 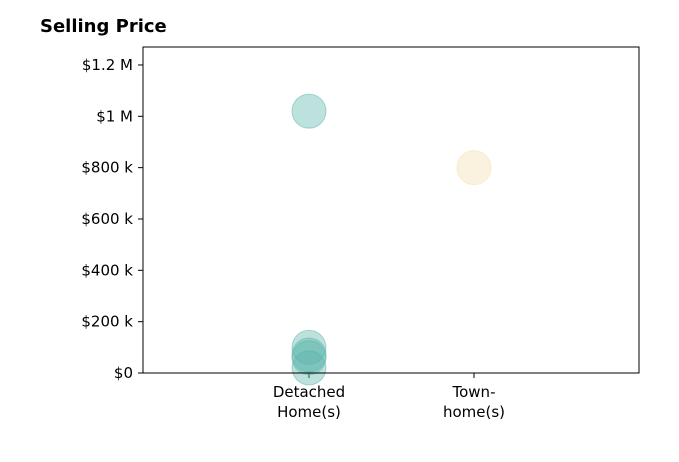 I want to click on x-tick-label: Home(s), so click(x=309, y=412).